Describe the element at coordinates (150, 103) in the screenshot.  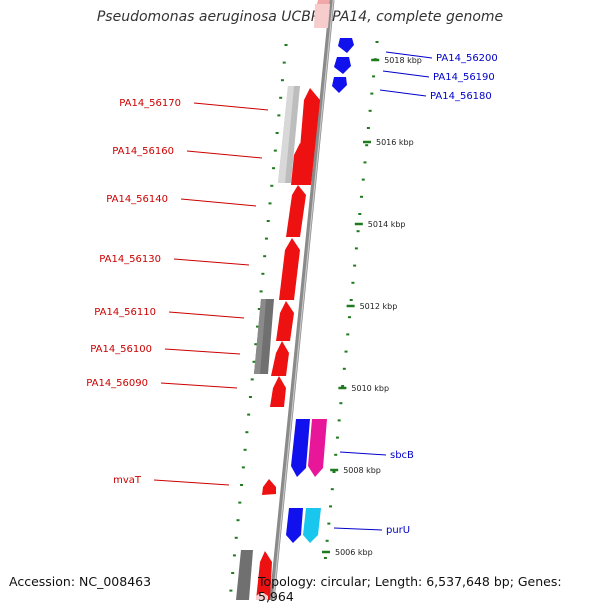
I see `gene-label-left: PA14_56170` at that location.